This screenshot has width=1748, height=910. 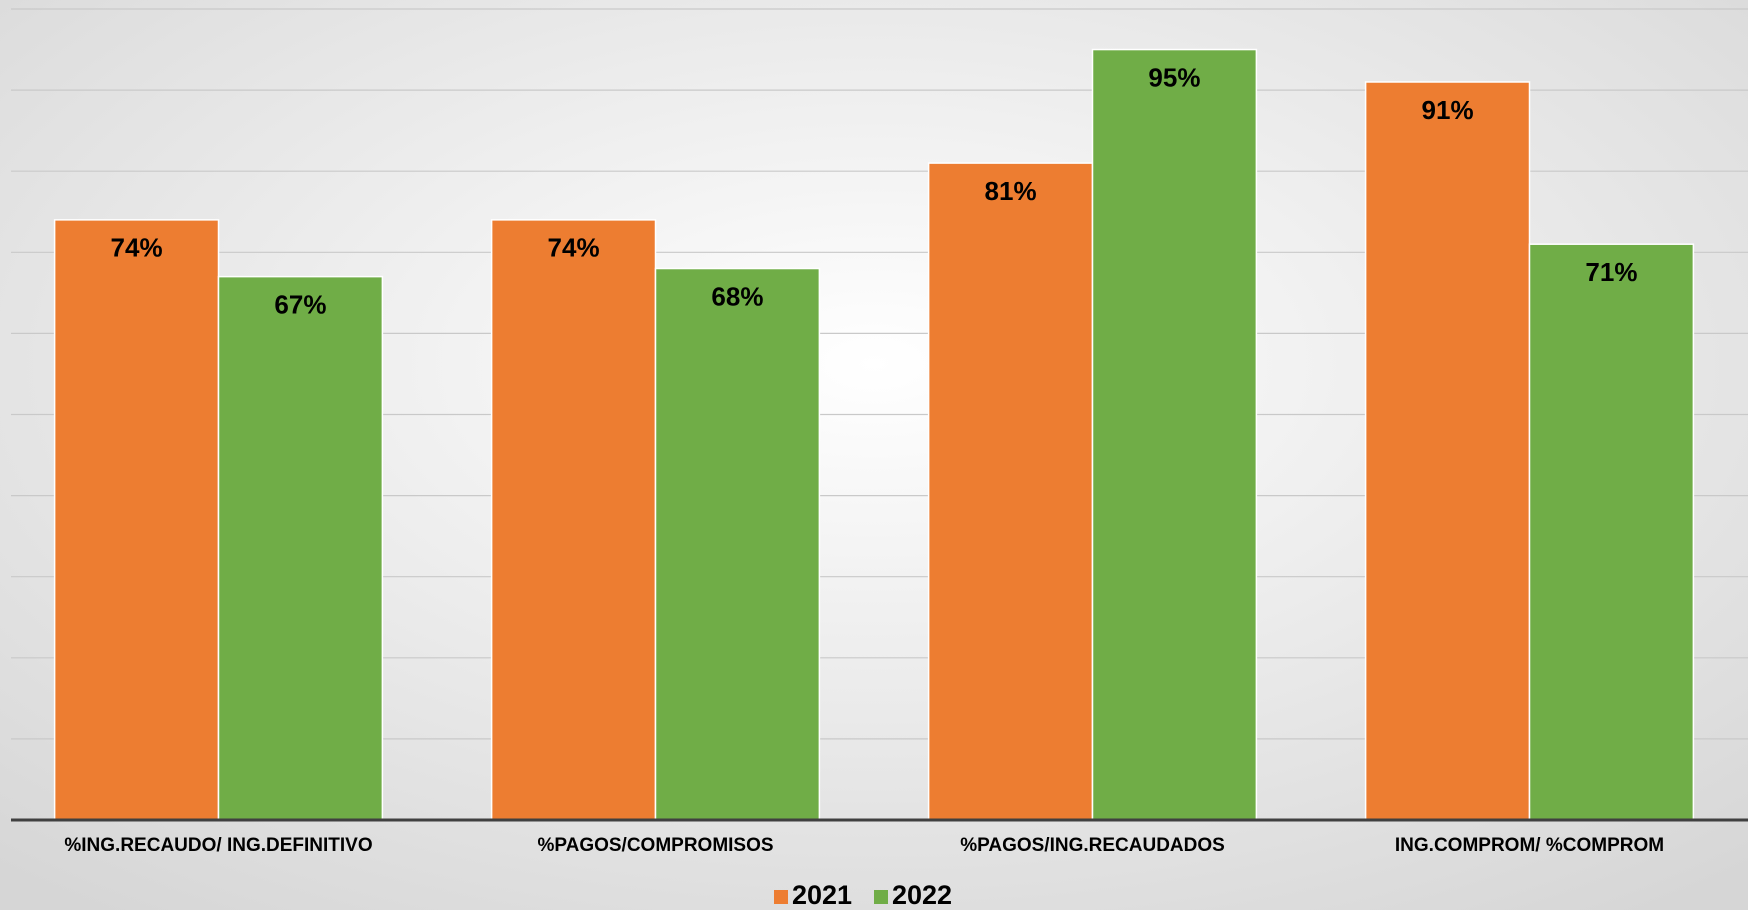 I want to click on x-tick-label: ING.COMPROM/ %COMPROM, so click(x=1529, y=845).